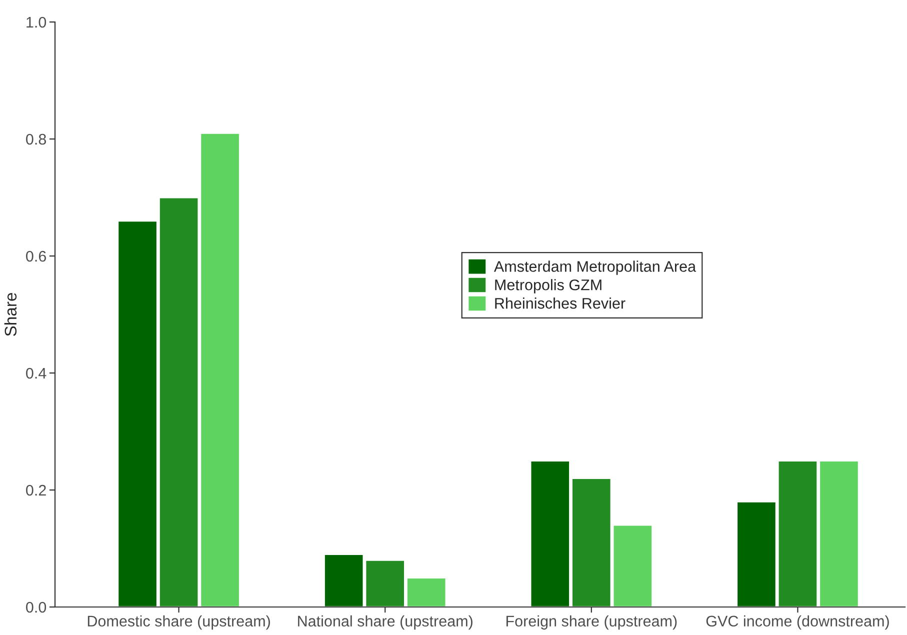 This screenshot has height=635, width=907. I want to click on y-tick-label: 0.6, so click(36, 256).